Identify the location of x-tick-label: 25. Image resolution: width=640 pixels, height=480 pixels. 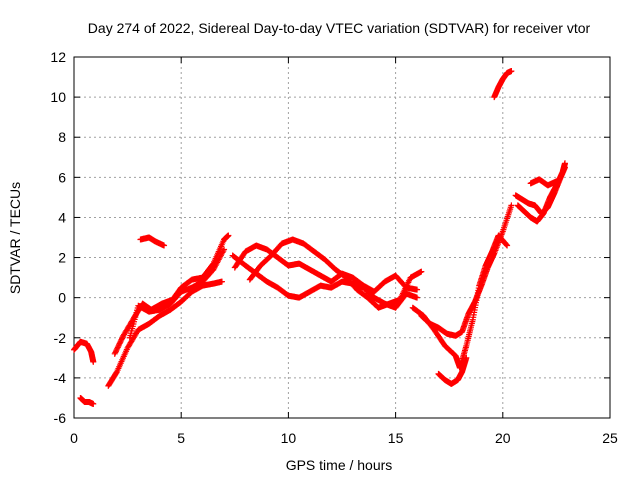
(610, 438).